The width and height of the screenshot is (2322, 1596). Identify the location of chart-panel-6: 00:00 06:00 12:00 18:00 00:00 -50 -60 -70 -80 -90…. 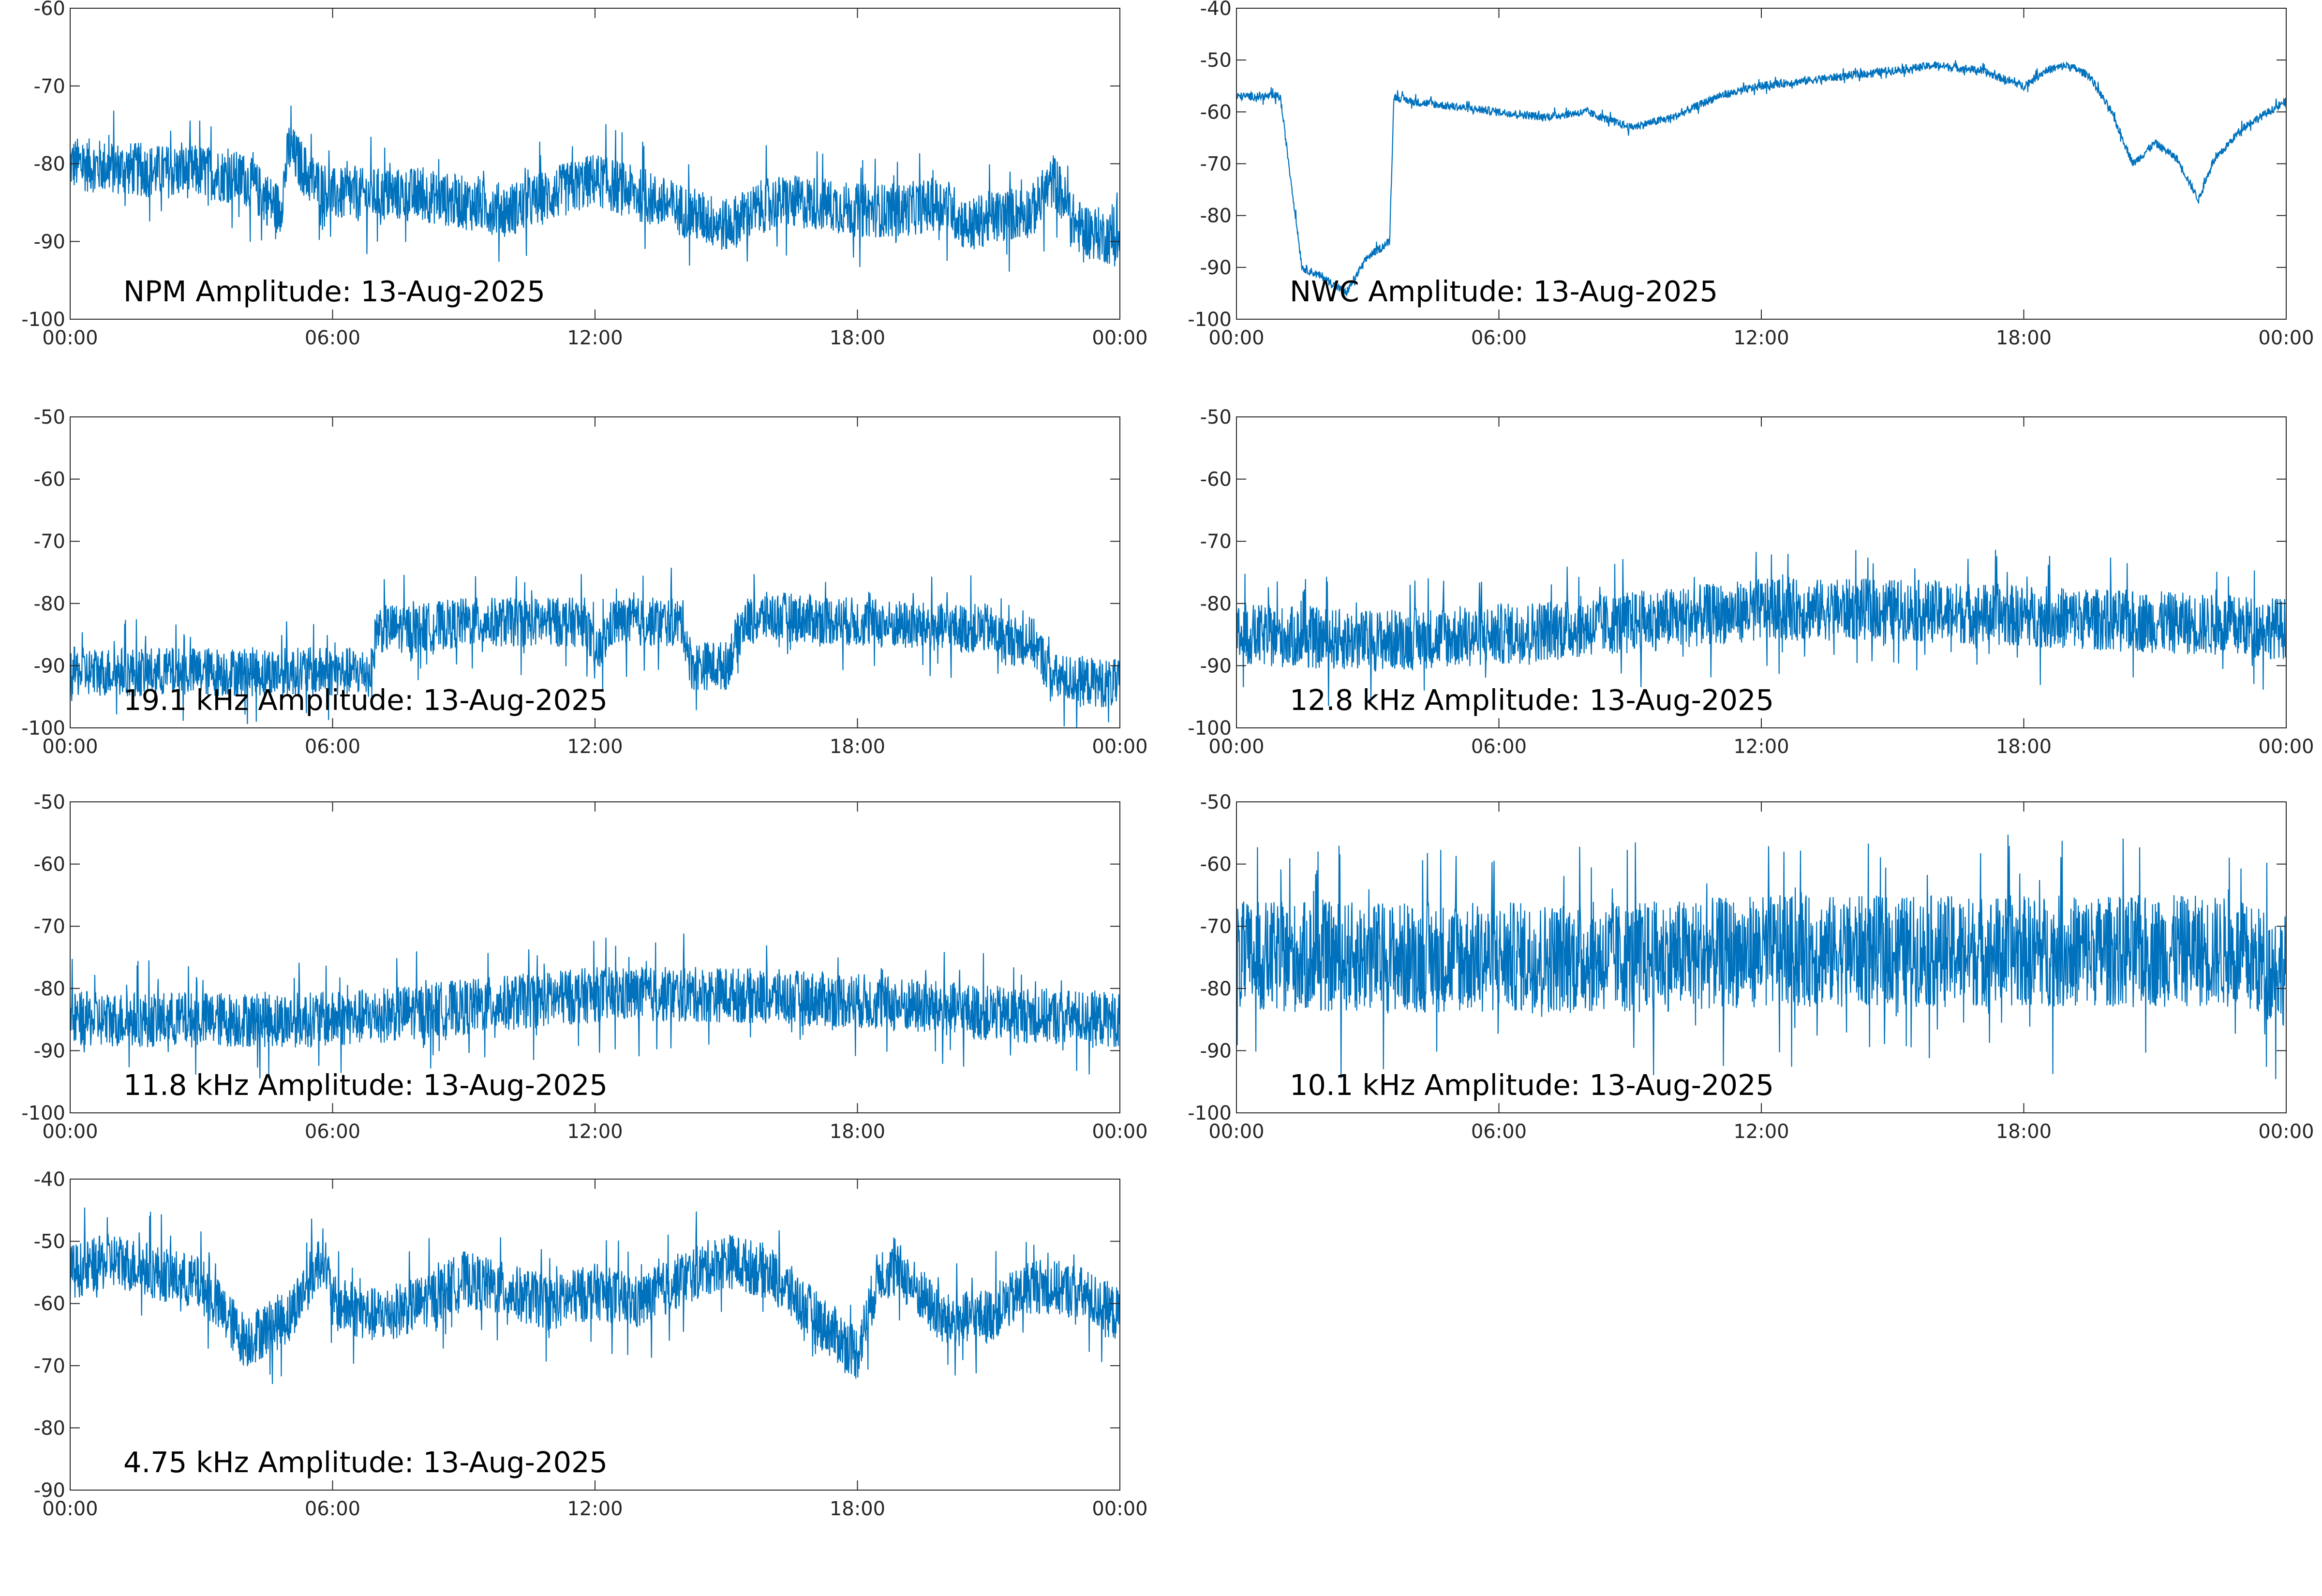
(1751, 967).